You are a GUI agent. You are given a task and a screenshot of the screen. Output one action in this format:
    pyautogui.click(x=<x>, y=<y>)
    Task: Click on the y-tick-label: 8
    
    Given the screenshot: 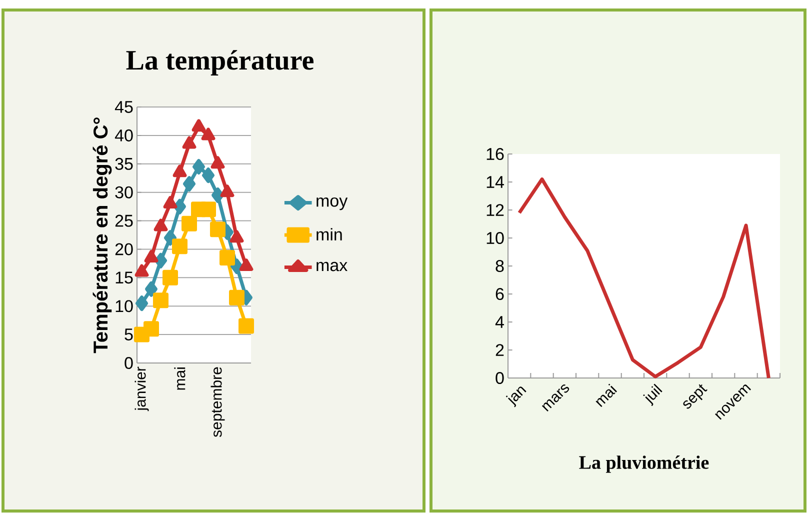 What is the action you would take?
    pyautogui.click(x=500, y=266)
    